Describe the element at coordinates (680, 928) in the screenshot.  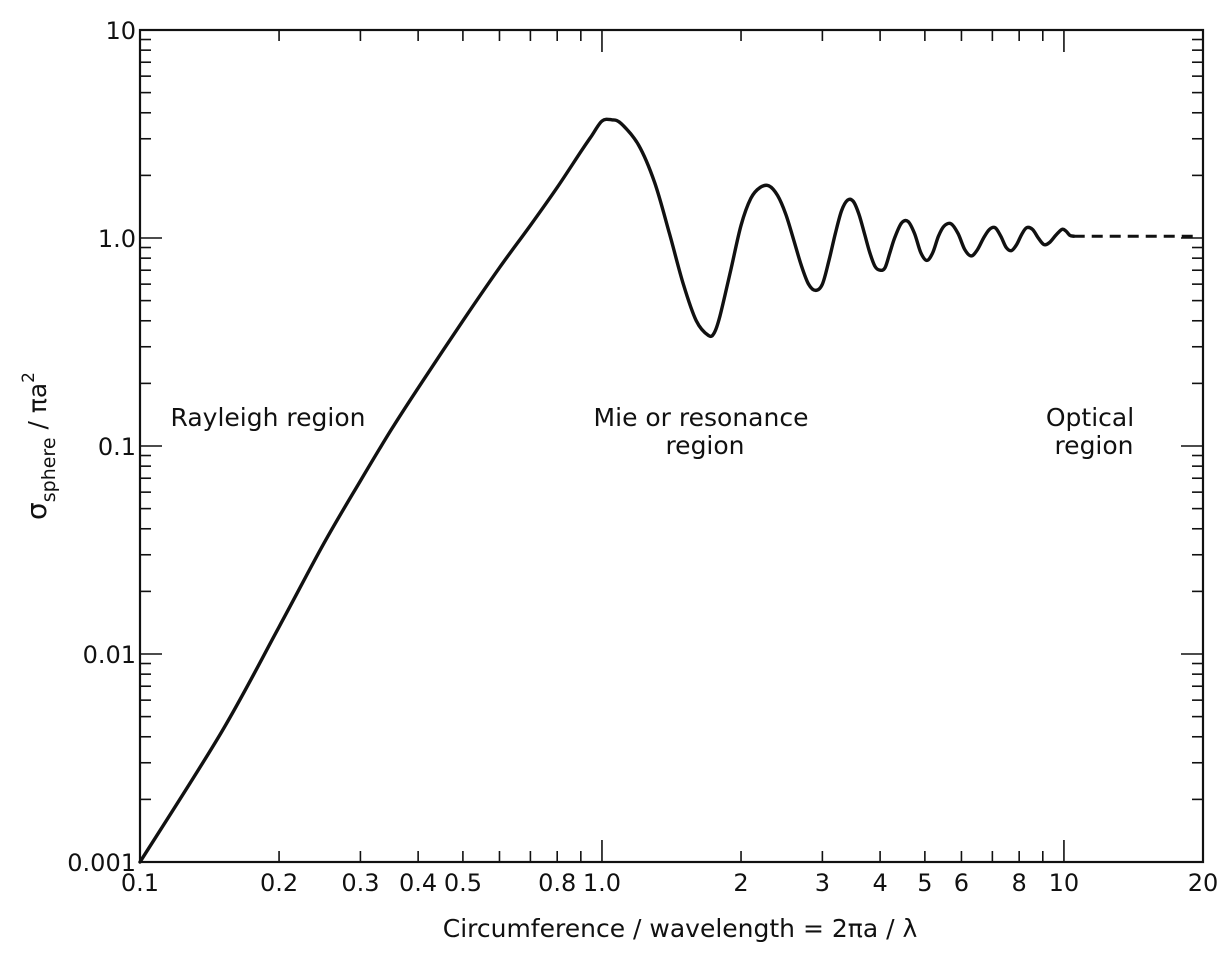
I see `x-axis-label: Circumference / wavelength = 2πa / λ` at that location.